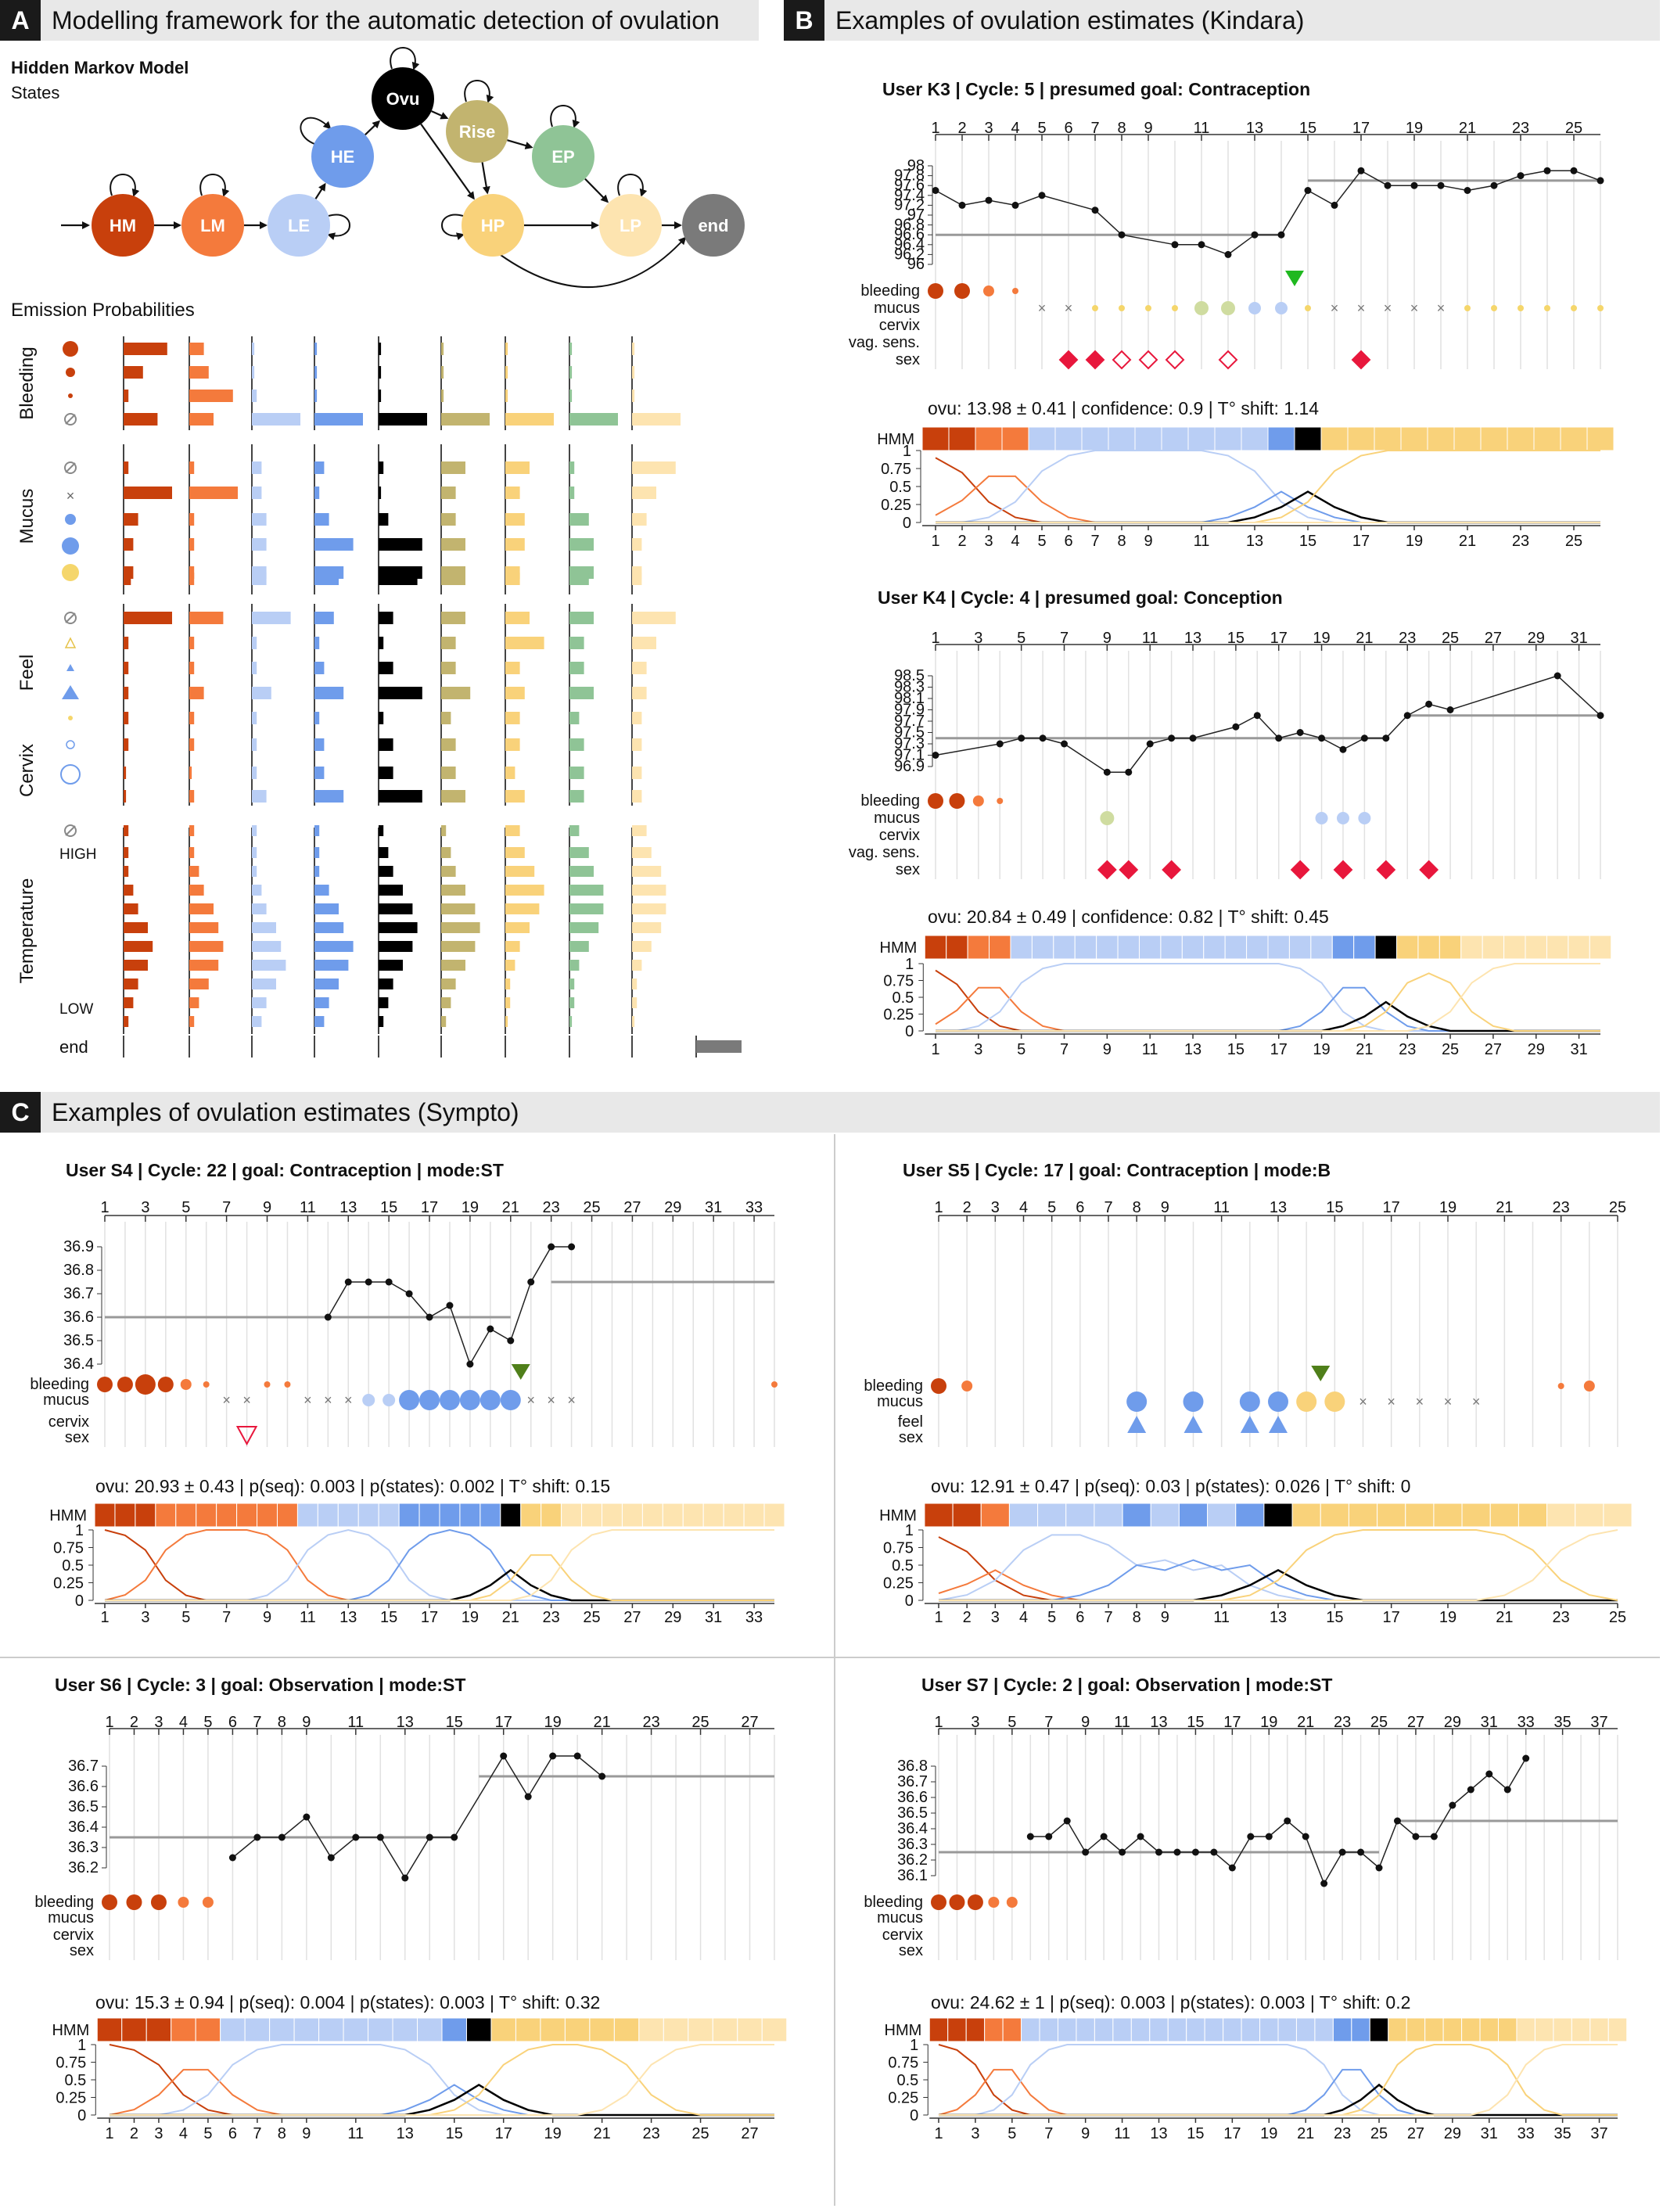 This screenshot has width=1663, height=2212. I want to click on feel-wet-icon, so click(70, 692).